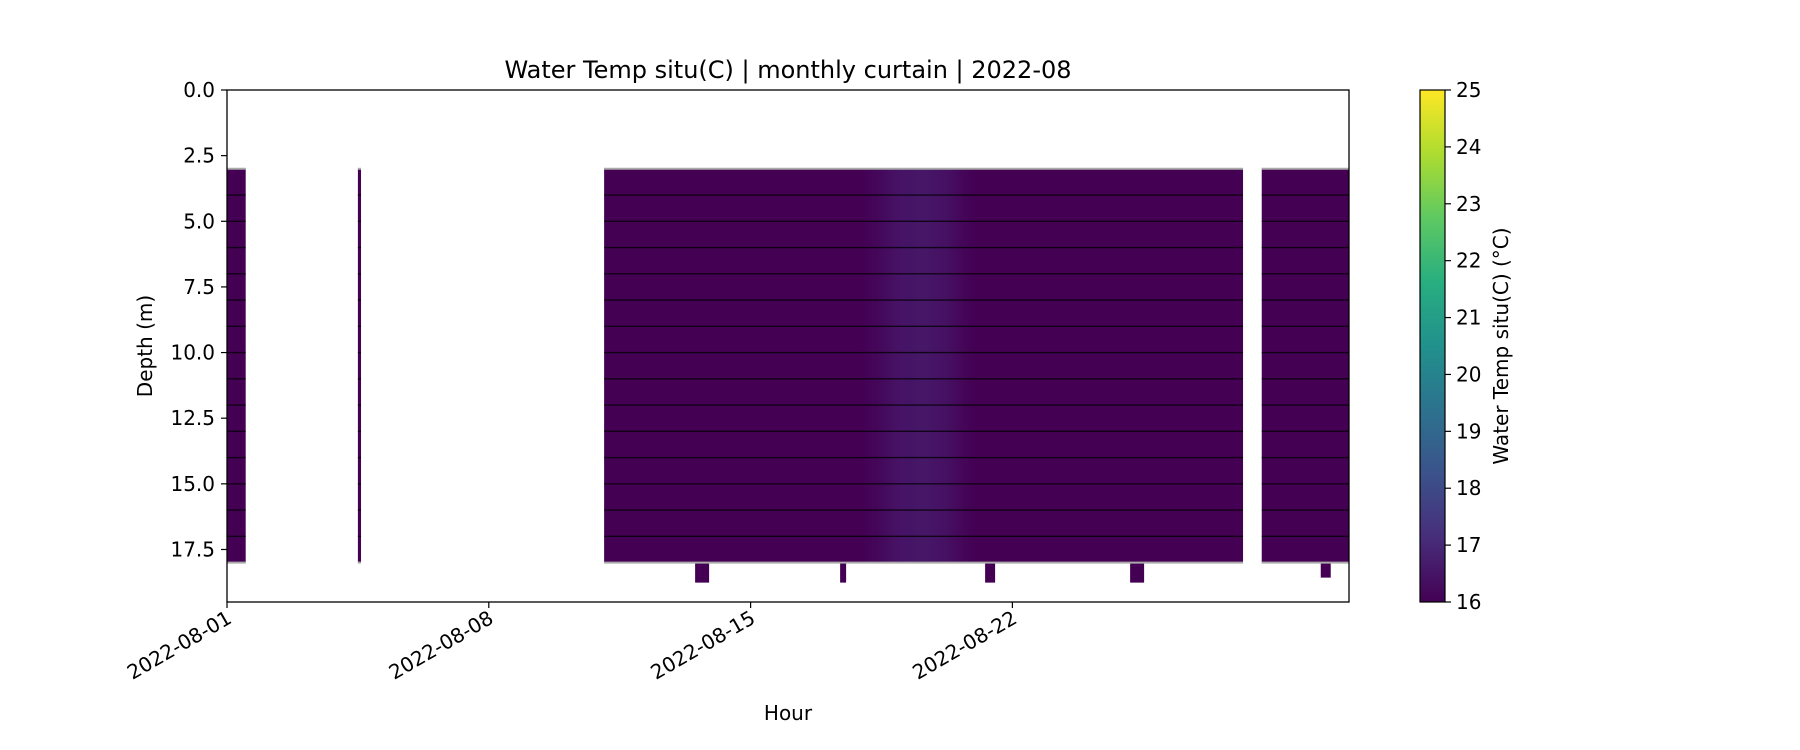 Image resolution: width=1800 pixels, height=750 pixels. Describe the element at coordinates (145, 346) in the screenshot. I see `y-axis-label: Depth (m)` at that location.